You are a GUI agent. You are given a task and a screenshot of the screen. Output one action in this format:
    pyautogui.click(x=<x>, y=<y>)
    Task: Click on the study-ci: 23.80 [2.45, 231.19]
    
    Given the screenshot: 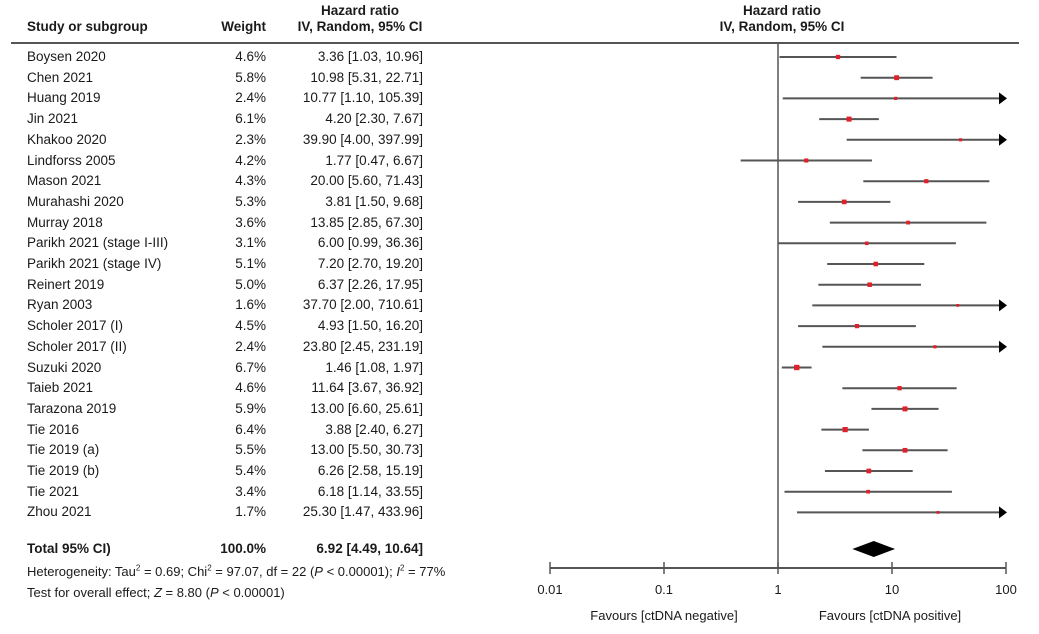 What is the action you would take?
    pyautogui.click(x=362, y=346)
    